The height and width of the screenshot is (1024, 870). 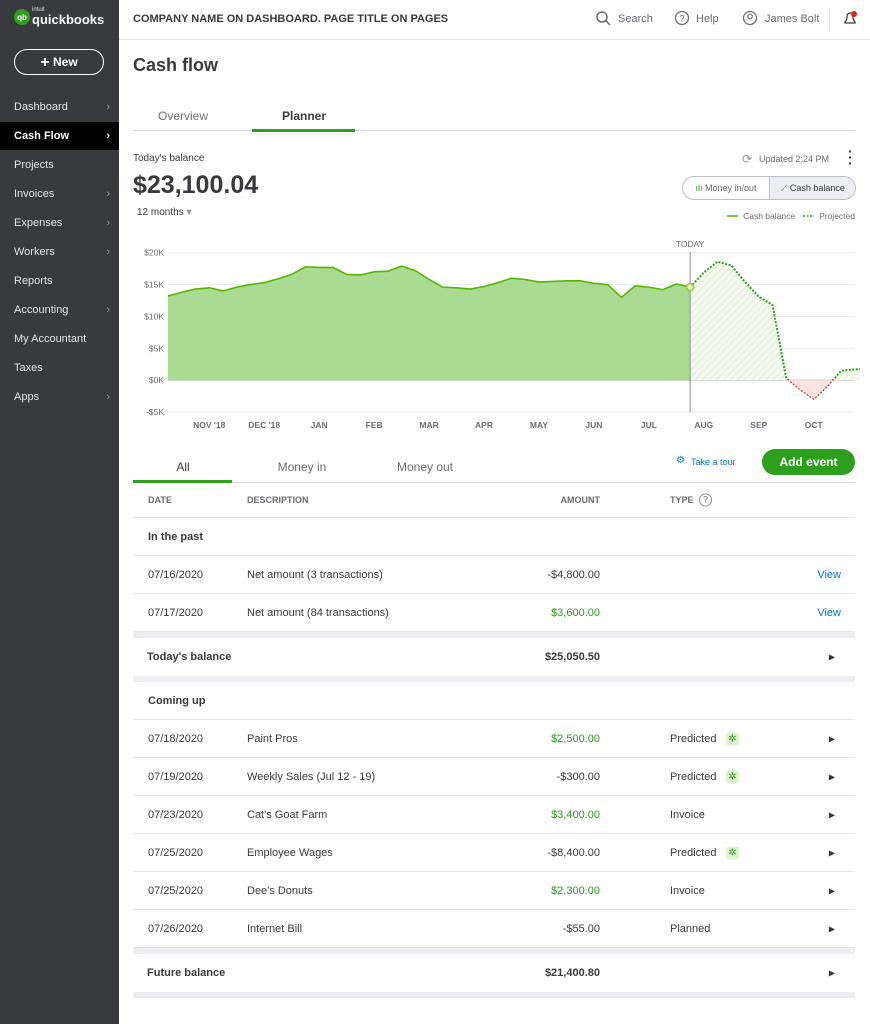 What do you see at coordinates (494, 20) in the screenshot?
I see `top-bar` at bounding box center [494, 20].